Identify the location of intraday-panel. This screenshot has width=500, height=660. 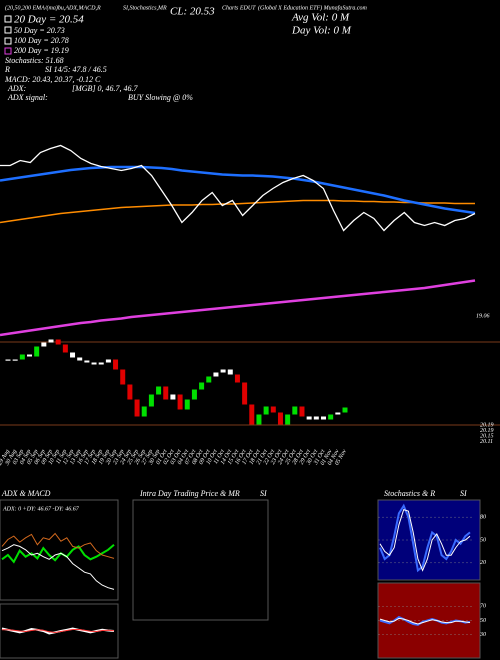
(200, 560).